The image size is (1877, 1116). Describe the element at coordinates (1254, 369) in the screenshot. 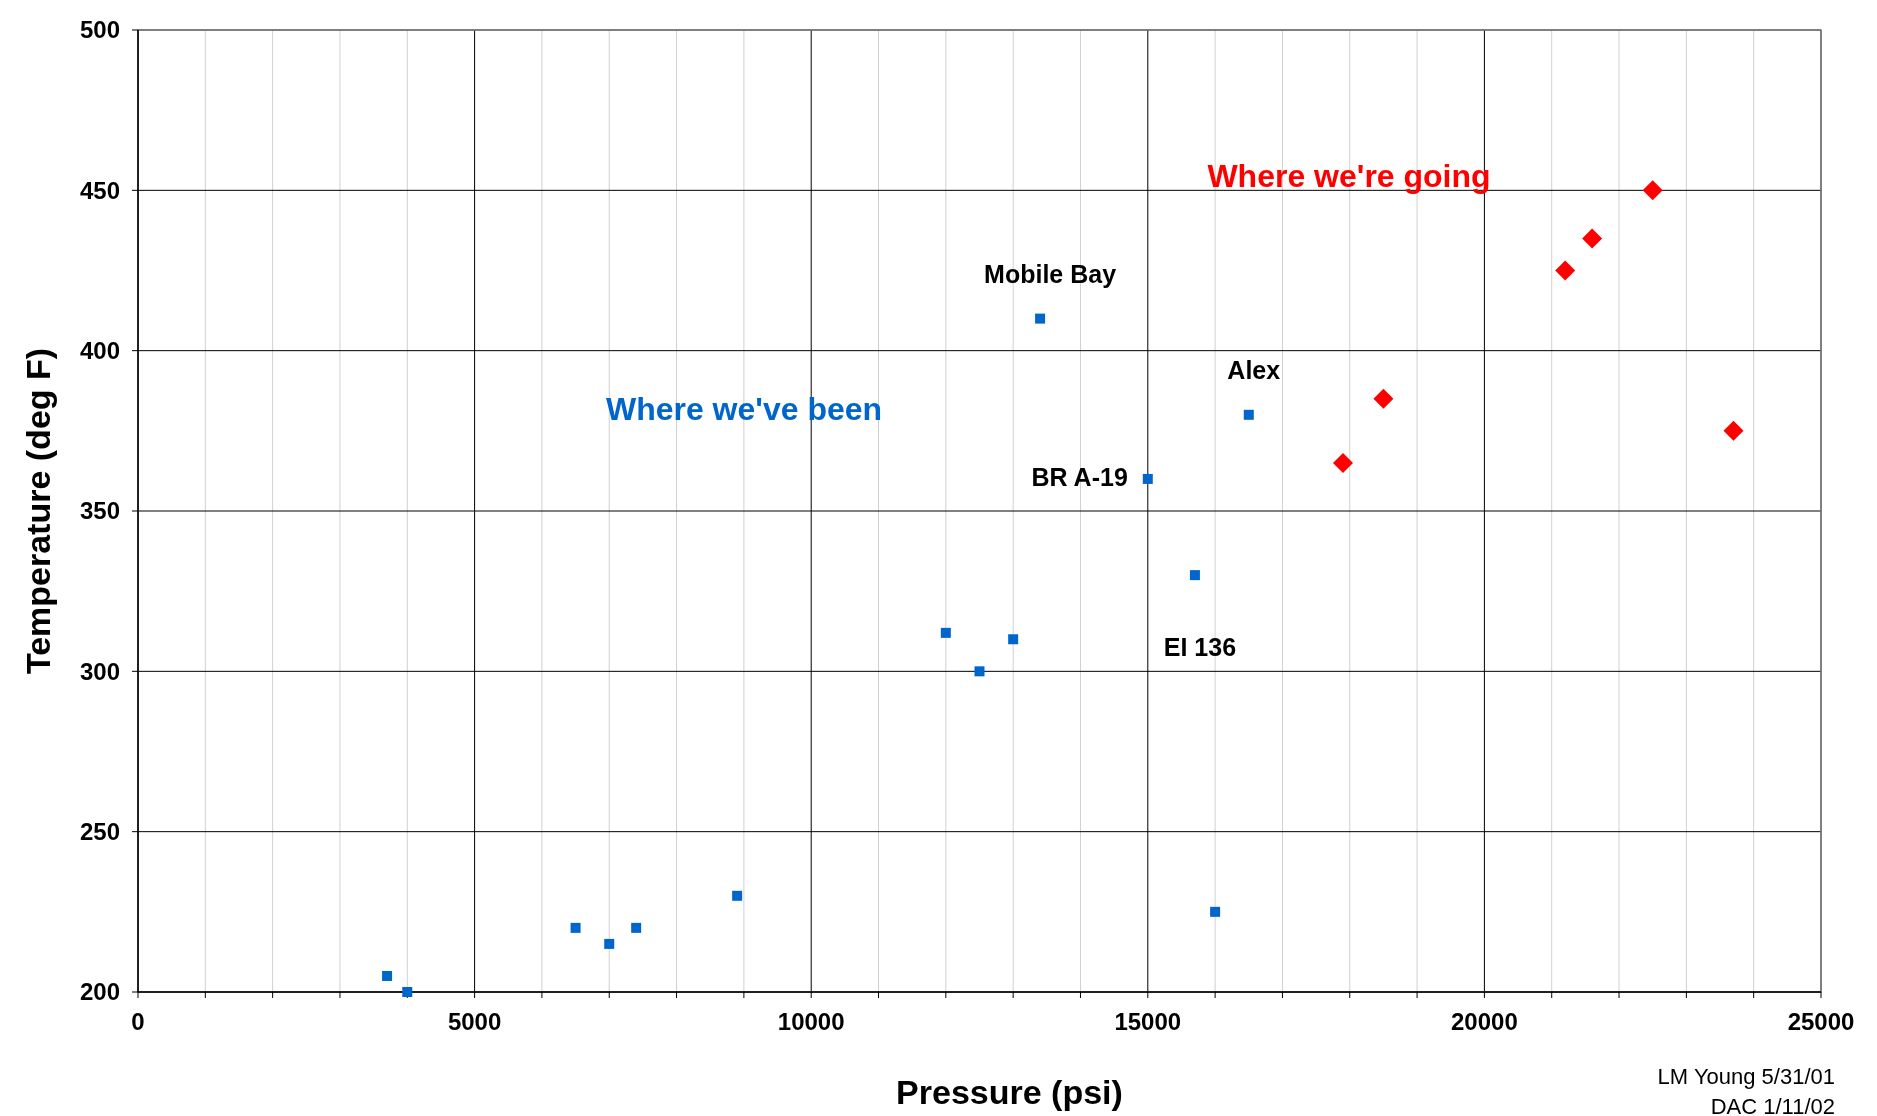

I see `annotation: Alex` at that location.